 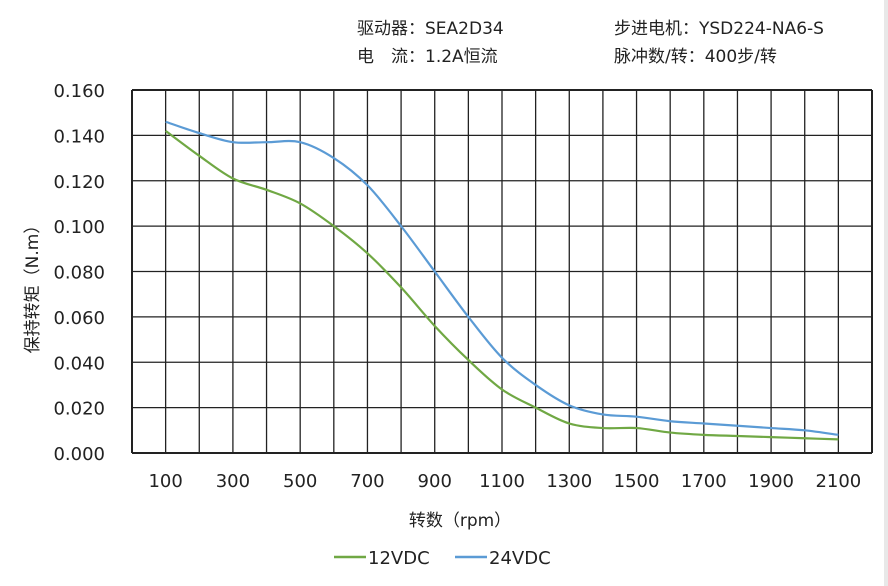 I want to click on current-label: 电 流：1.2A恒流, so click(x=427, y=57).